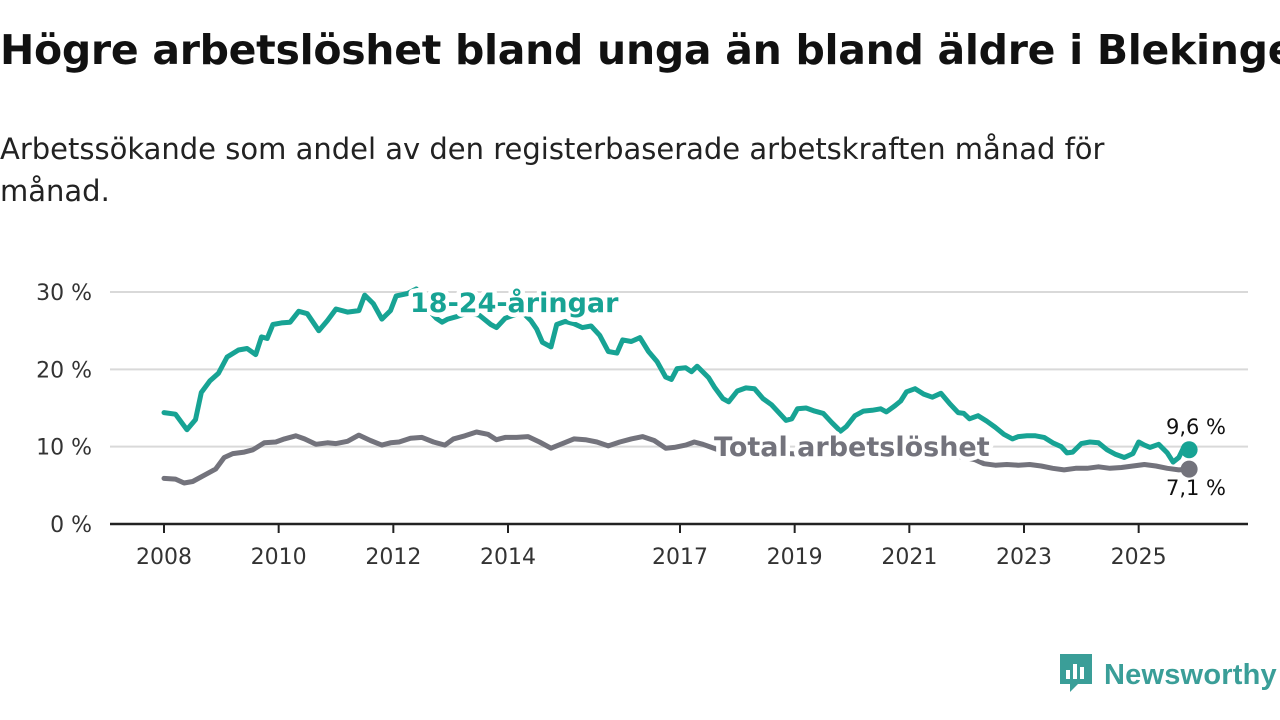 This screenshot has height=720, width=1280. What do you see at coordinates (680, 557) in the screenshot?
I see `x-tick-label: 2017` at bounding box center [680, 557].